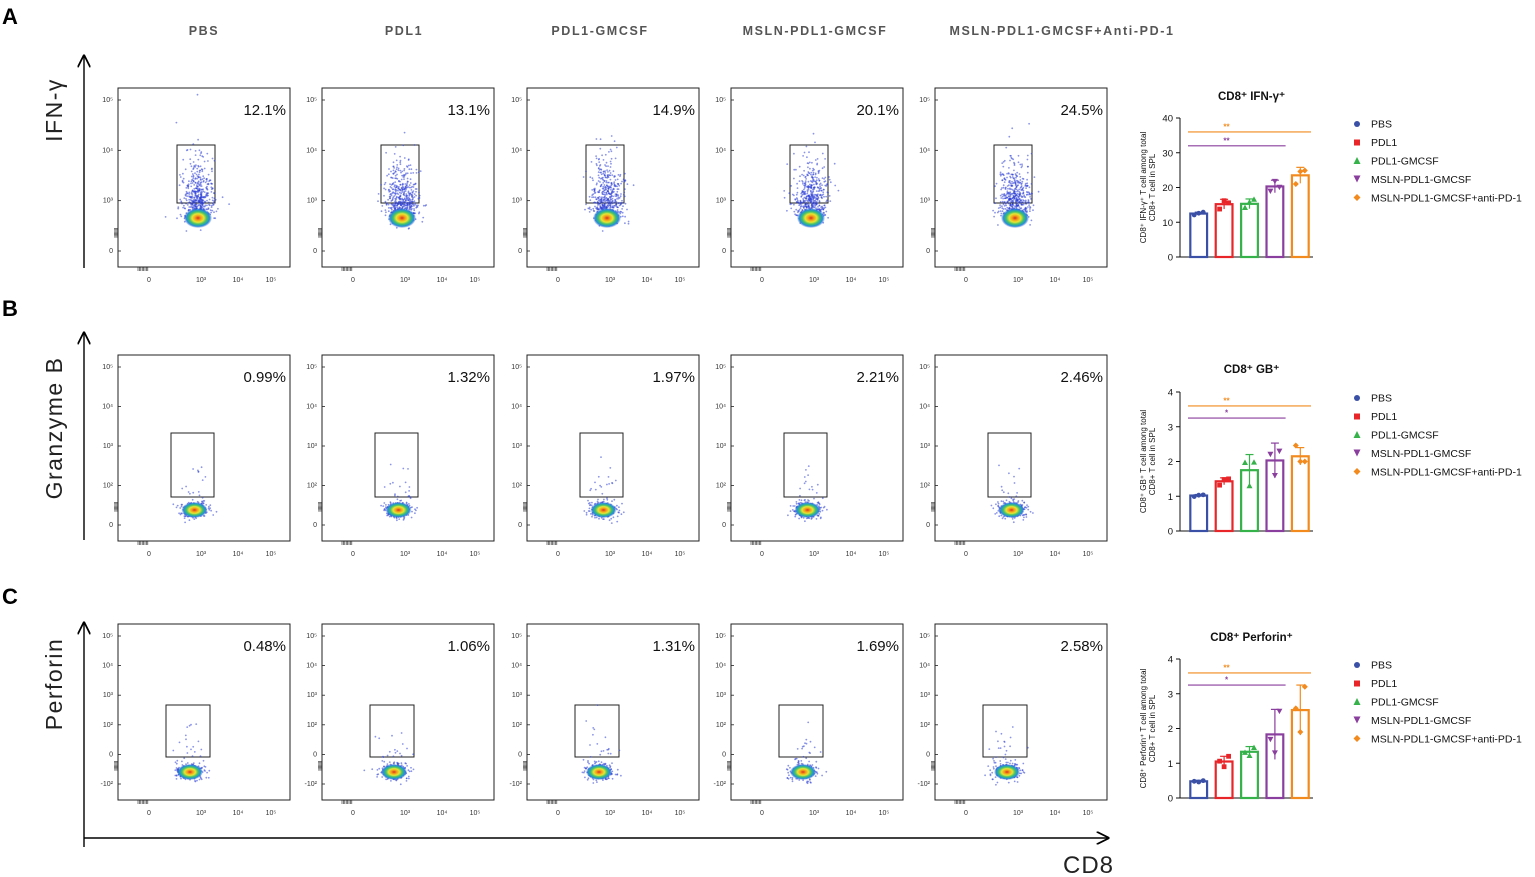 The width and height of the screenshot is (1535, 877). I want to click on flow-x-tick-label: 10³, so click(405, 813).